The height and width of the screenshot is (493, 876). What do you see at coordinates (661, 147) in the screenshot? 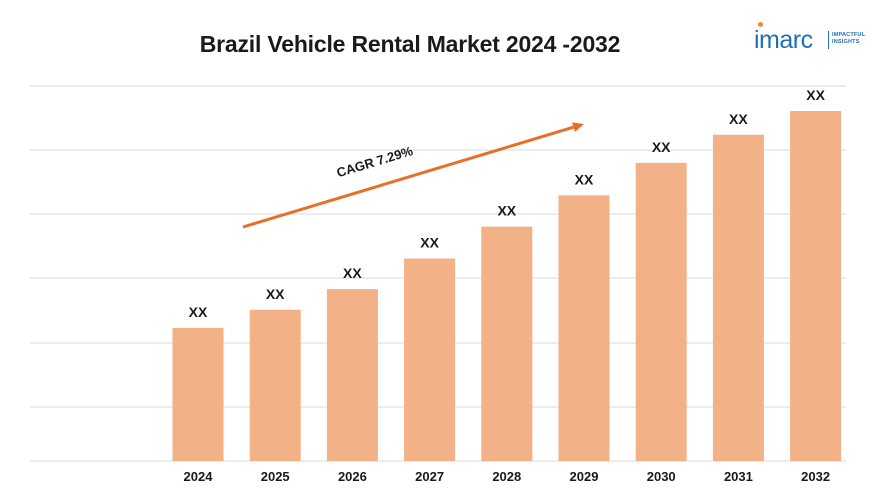
I see `data-label-2030: XX` at bounding box center [661, 147].